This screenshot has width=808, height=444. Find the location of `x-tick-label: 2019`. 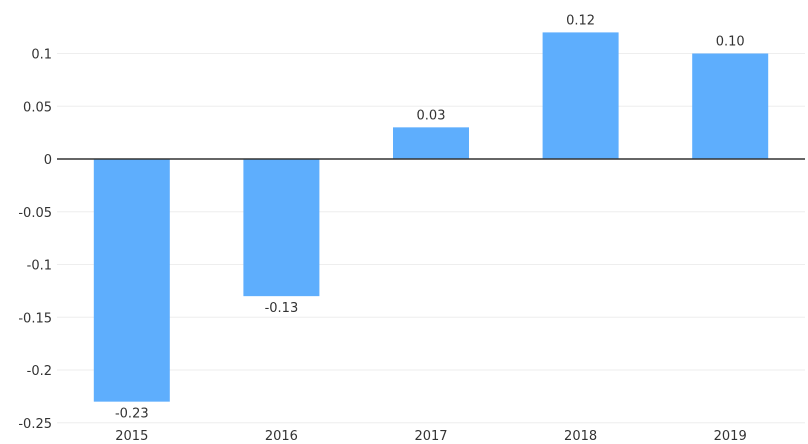

x-tick-label: 2019 is located at coordinates (730, 436).